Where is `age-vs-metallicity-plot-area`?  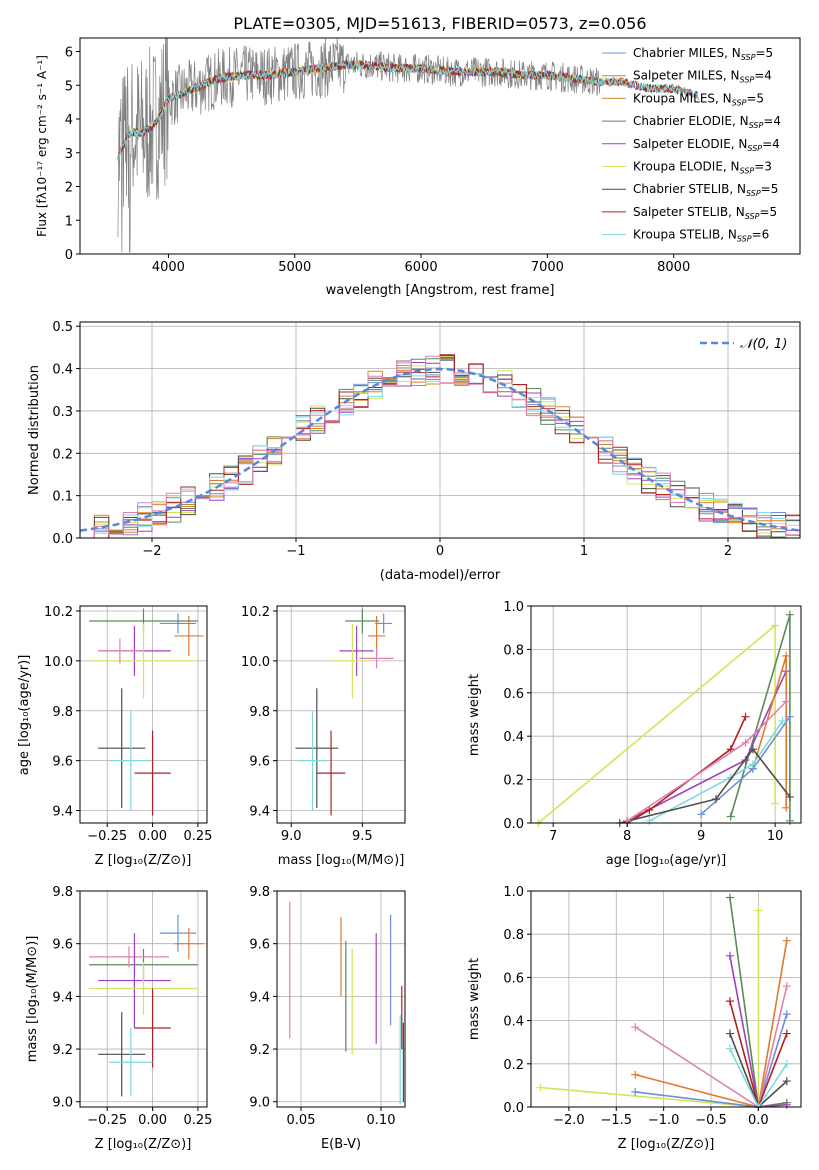 age-vs-metallicity-plot-area is located at coordinates (143, 714).